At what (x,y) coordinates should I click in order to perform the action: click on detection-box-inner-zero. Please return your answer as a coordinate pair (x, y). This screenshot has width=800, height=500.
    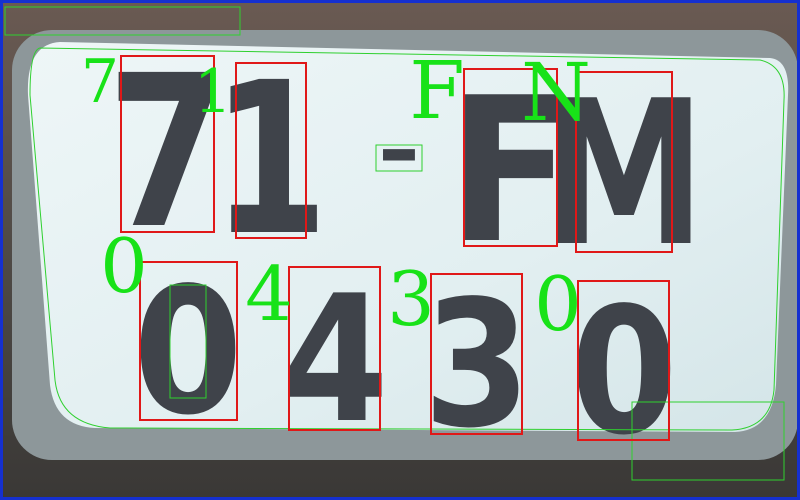
    Looking at the image, I should click on (188, 341).